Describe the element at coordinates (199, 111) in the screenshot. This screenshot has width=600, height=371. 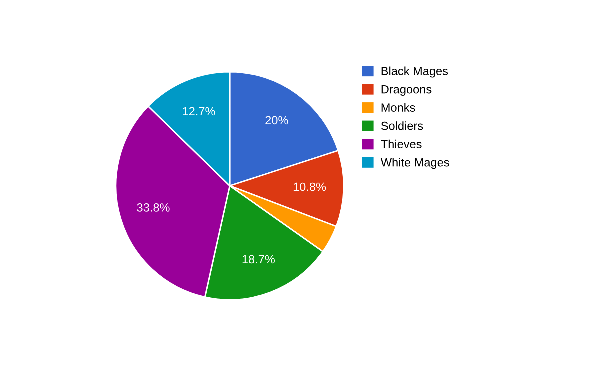
I see `data-label: 12.7%` at that location.